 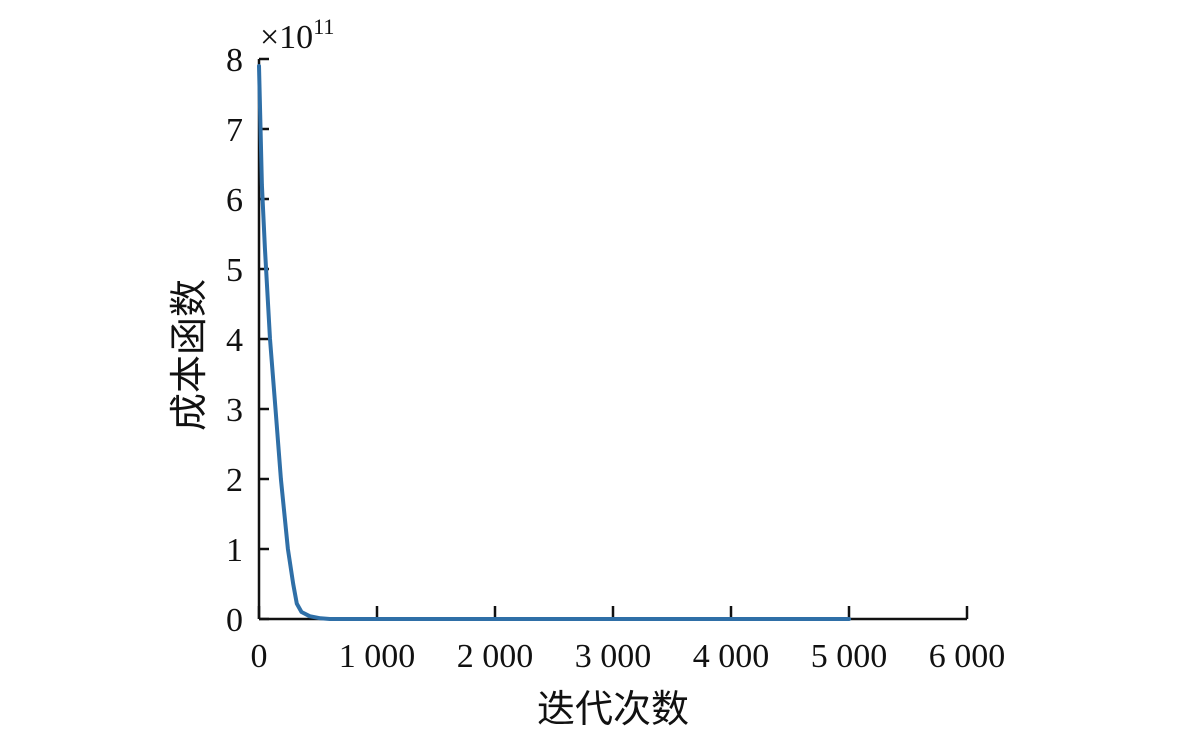 What do you see at coordinates (234, 620) in the screenshot?
I see `y-tick-label: 0` at bounding box center [234, 620].